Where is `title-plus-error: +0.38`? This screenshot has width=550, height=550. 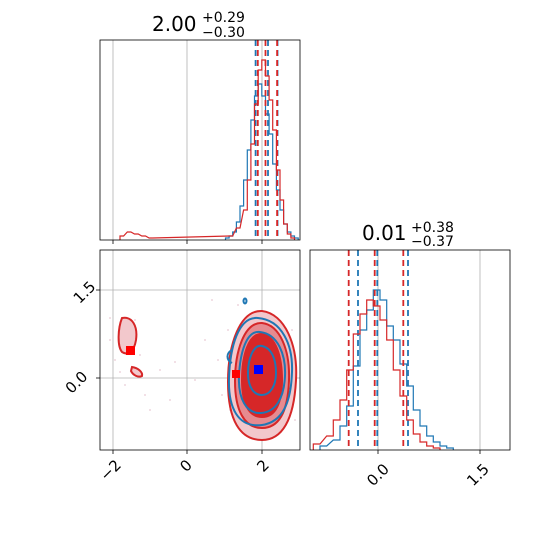 title-plus-error: +0.38 is located at coordinates (432, 228).